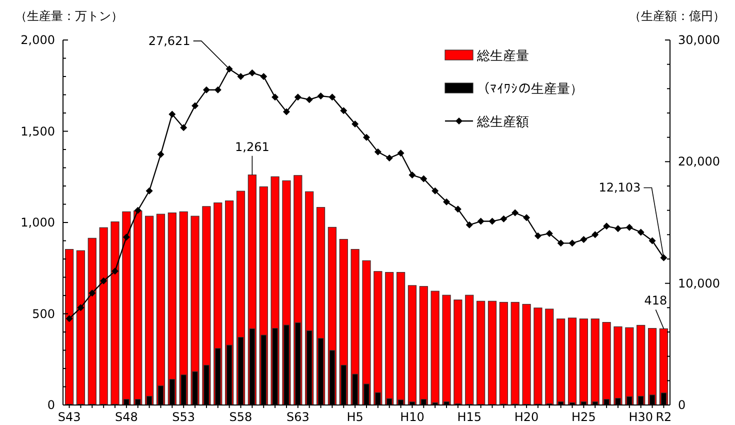  What do you see at coordinates (252, 147) in the screenshot?
I see `data-label: 1,261` at bounding box center [252, 147].